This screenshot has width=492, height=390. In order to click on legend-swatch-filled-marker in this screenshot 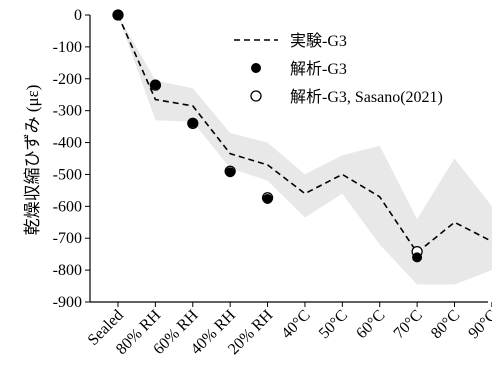, I will do `click(256, 68)`.